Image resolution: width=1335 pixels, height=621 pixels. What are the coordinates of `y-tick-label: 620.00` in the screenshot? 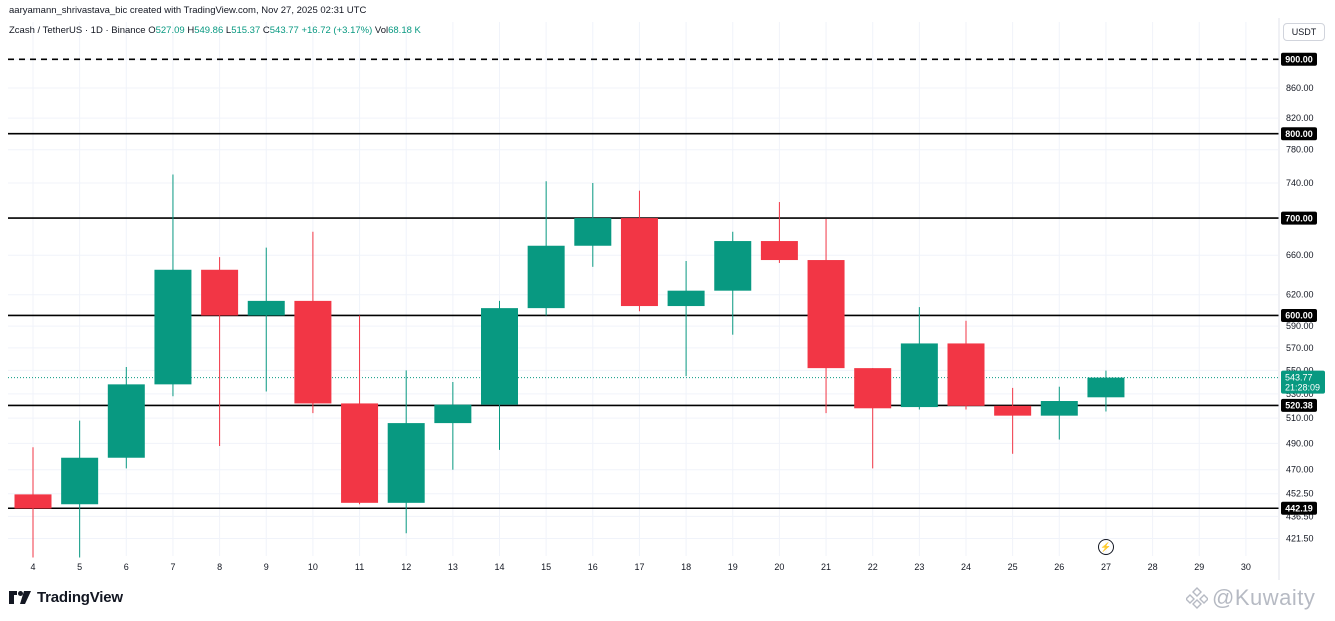 It's located at (1300, 295).